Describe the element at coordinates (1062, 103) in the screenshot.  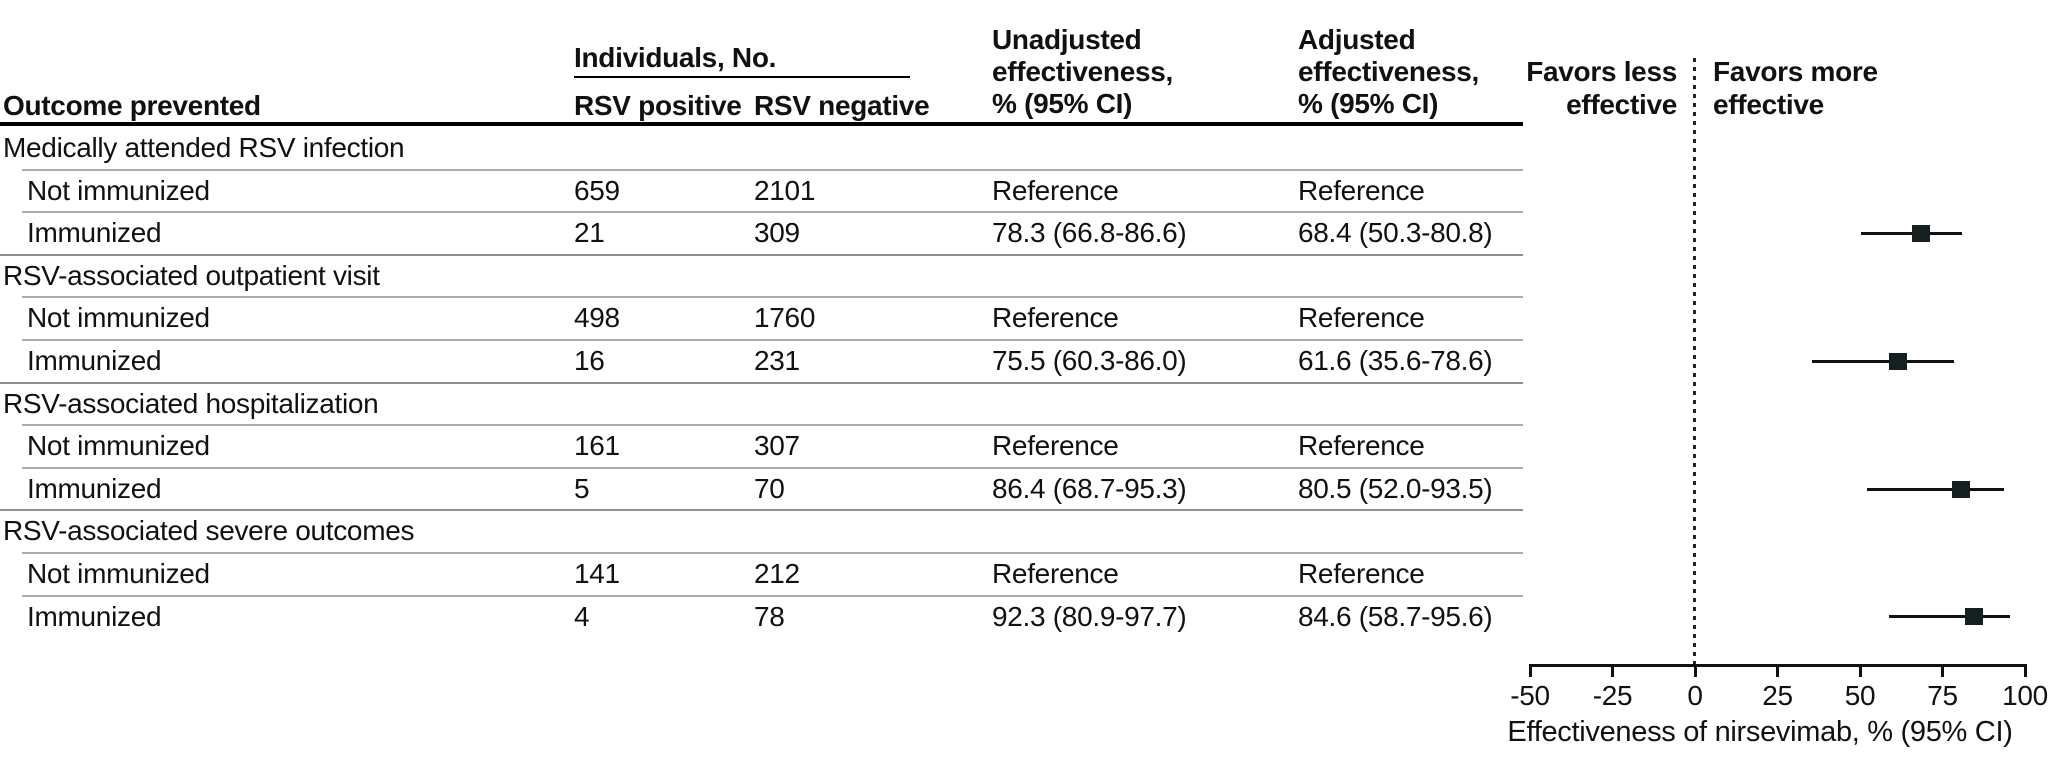
I see `unadjusted-header-line: % (95% CI)` at that location.